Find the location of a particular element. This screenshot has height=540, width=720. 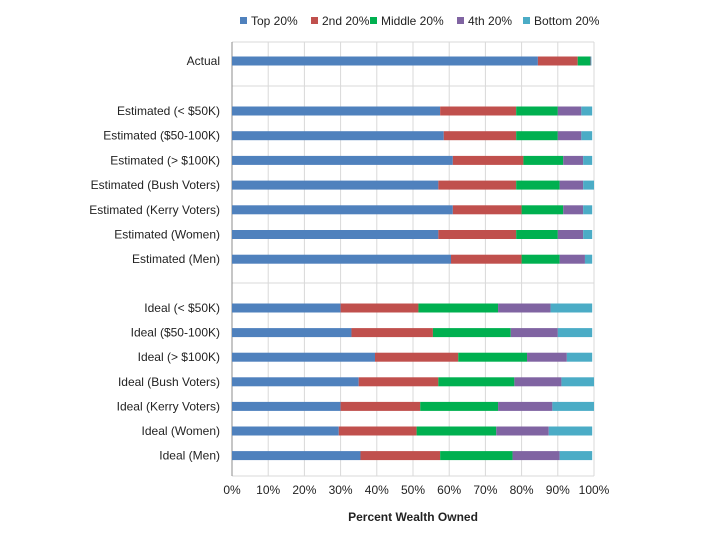

bar-2nd-20-estimated-50k is located at coordinates (478, 111).